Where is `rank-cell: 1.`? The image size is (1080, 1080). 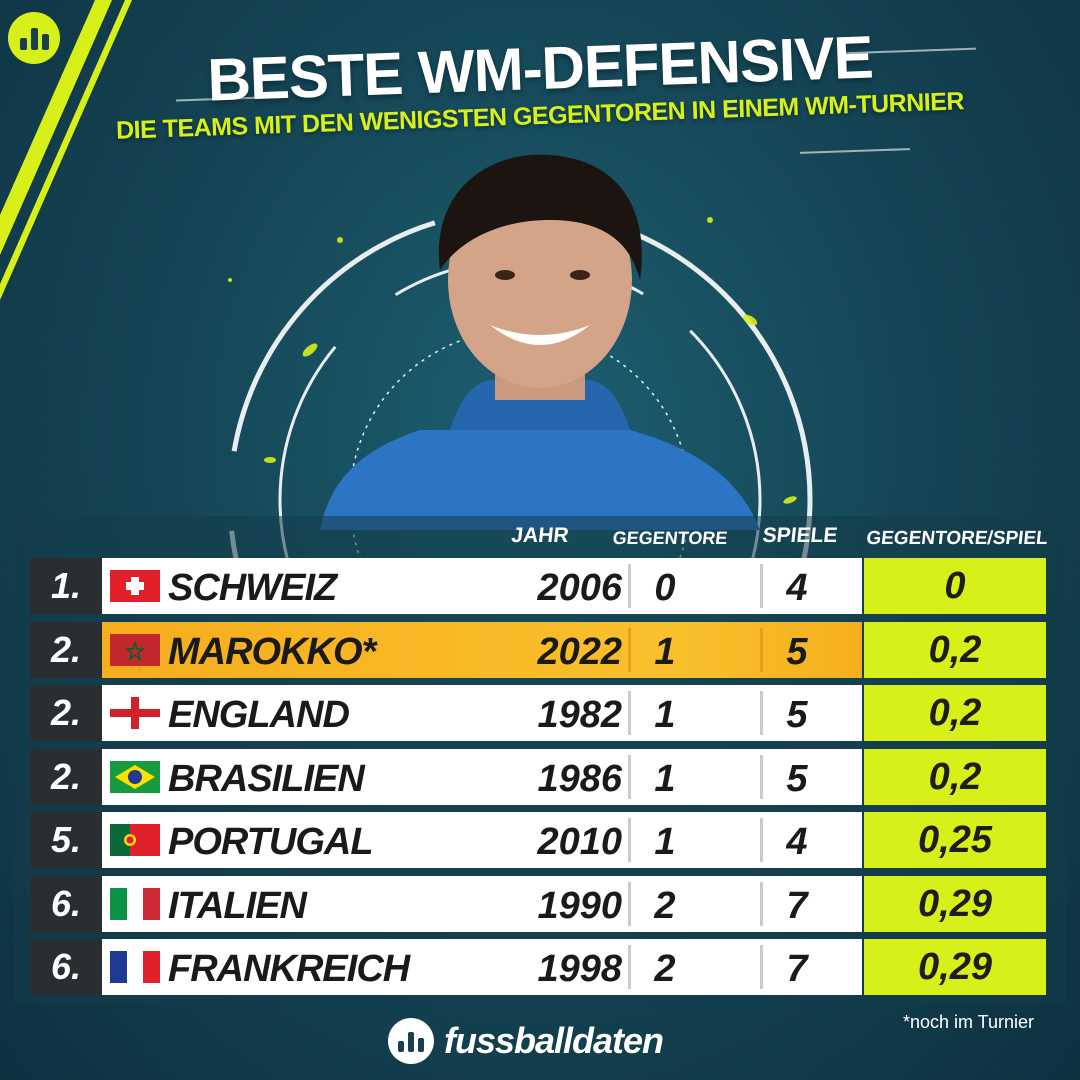 rank-cell: 1. is located at coordinates (66, 586).